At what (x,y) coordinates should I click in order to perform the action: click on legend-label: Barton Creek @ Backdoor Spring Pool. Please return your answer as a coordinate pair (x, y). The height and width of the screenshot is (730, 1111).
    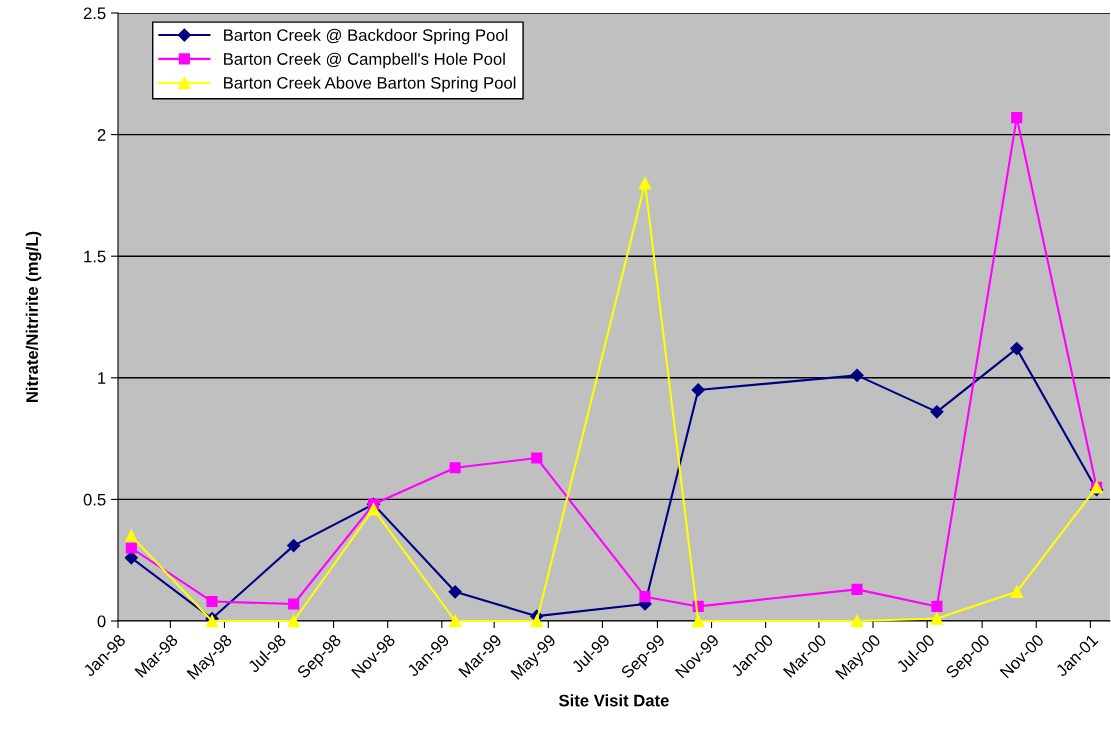
    Looking at the image, I should click on (366, 36).